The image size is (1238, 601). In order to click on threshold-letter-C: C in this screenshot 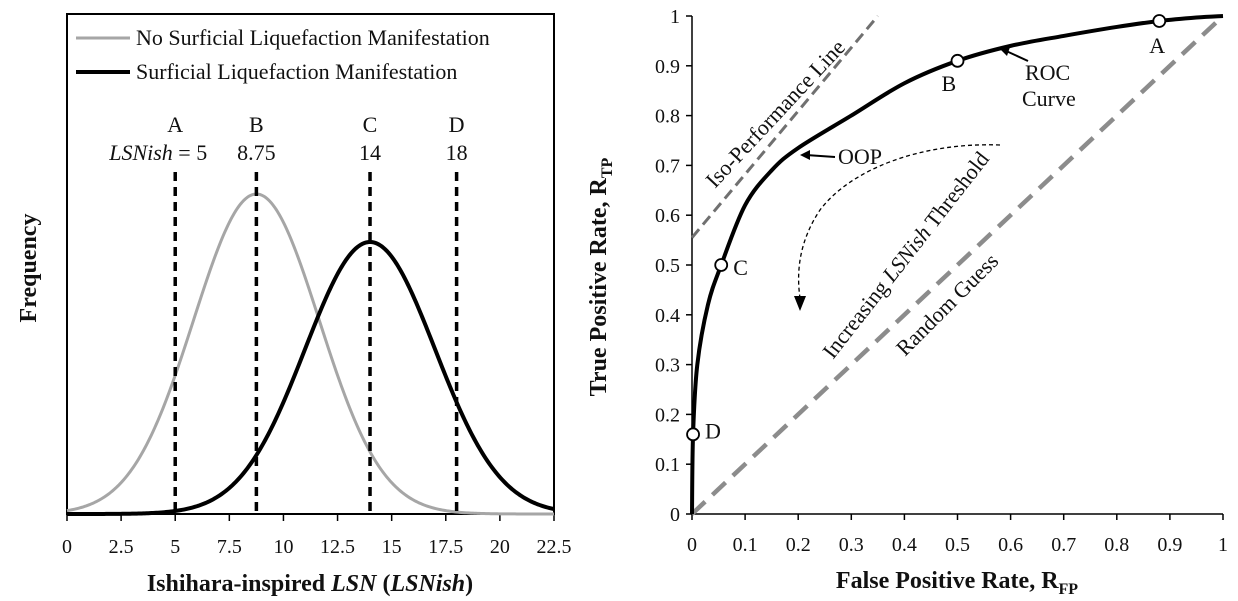, I will do `click(370, 124)`.